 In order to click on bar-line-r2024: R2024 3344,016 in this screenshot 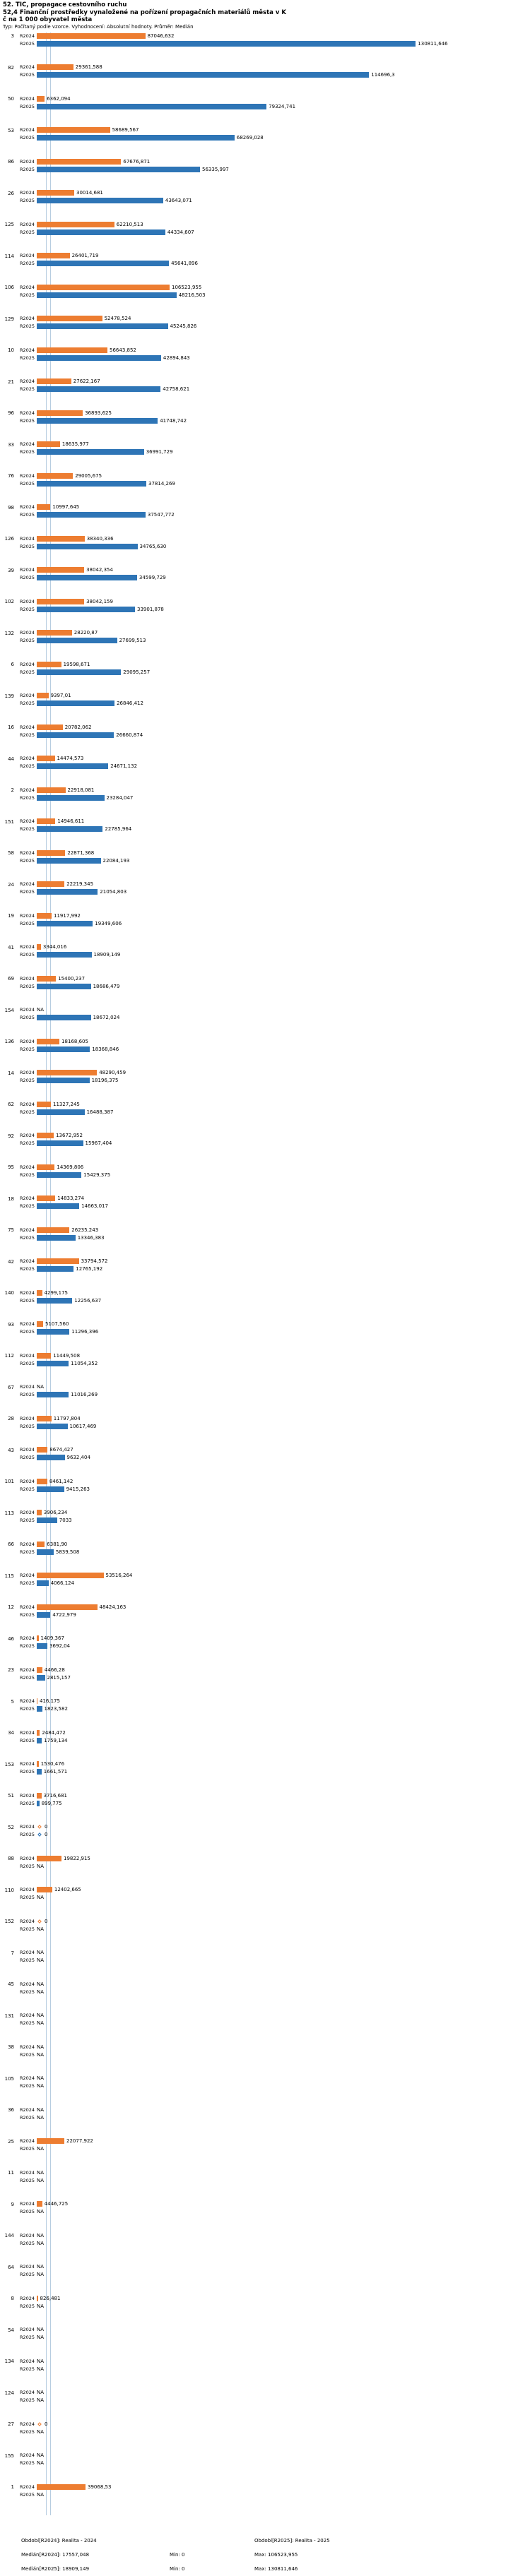, I will do `click(275, 947)`.